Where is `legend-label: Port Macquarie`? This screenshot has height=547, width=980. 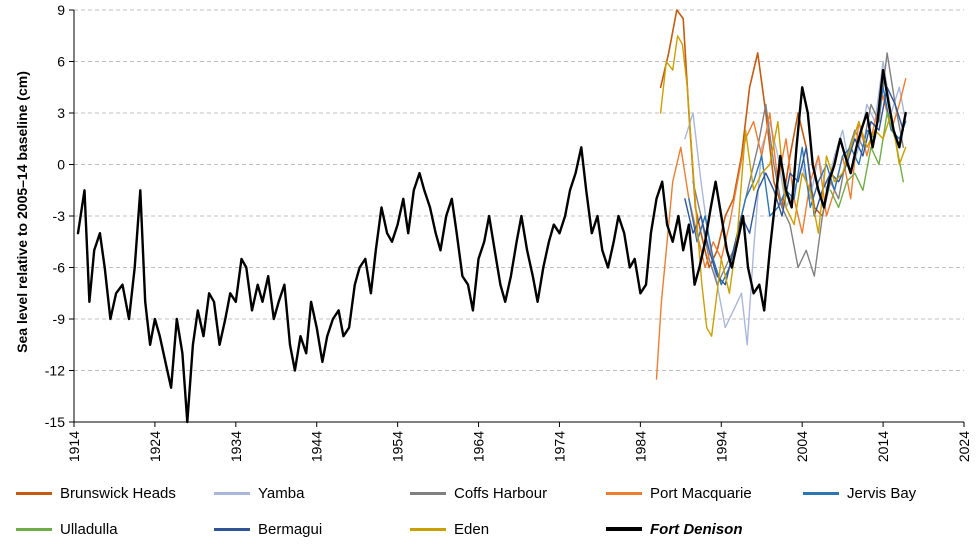
legend-label: Port Macquarie is located at coordinates (701, 493).